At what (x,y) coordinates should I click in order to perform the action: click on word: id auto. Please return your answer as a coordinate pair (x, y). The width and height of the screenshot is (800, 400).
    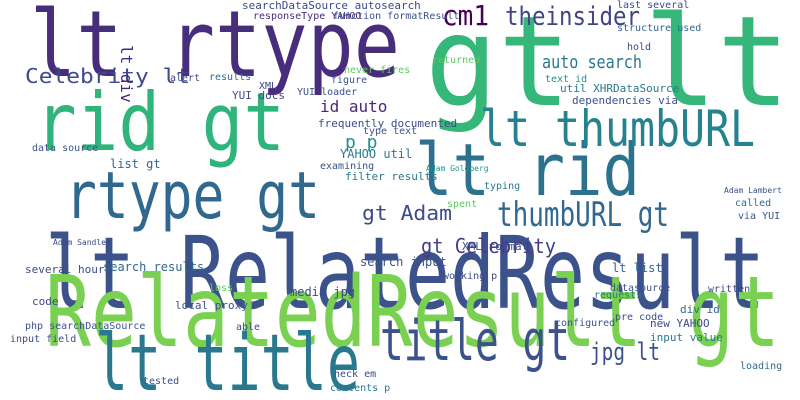
    Looking at the image, I should click on (353, 106).